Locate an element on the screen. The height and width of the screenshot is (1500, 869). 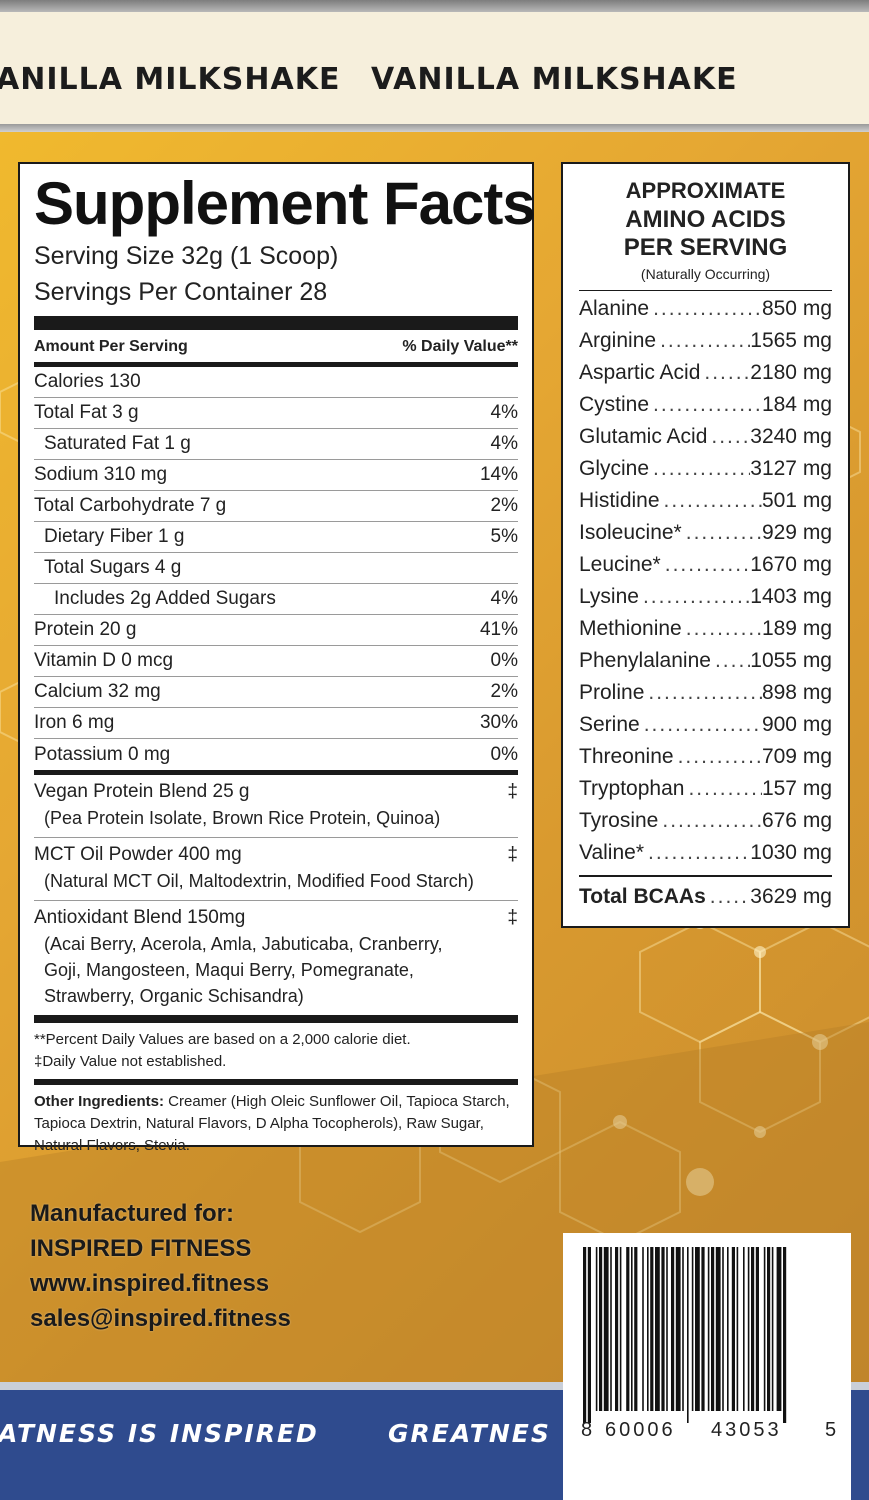
amino-name: Leucine* is located at coordinates (620, 564).